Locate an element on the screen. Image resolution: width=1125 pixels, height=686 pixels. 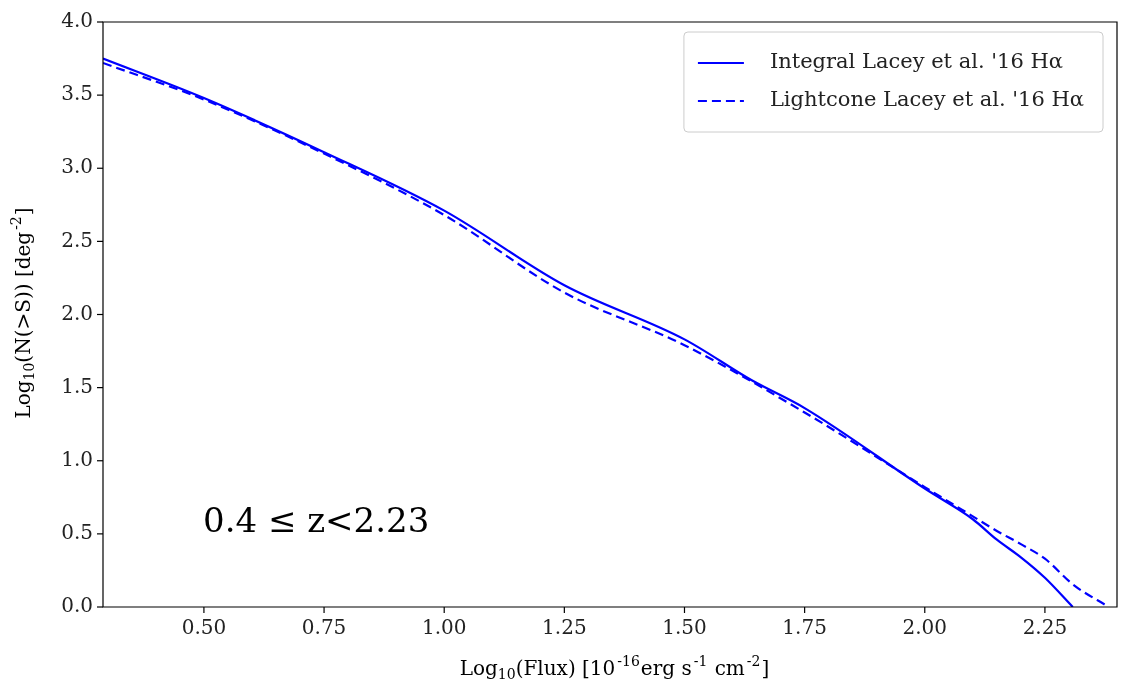
y-tick-label: 0.0 is located at coordinates (77, 605).